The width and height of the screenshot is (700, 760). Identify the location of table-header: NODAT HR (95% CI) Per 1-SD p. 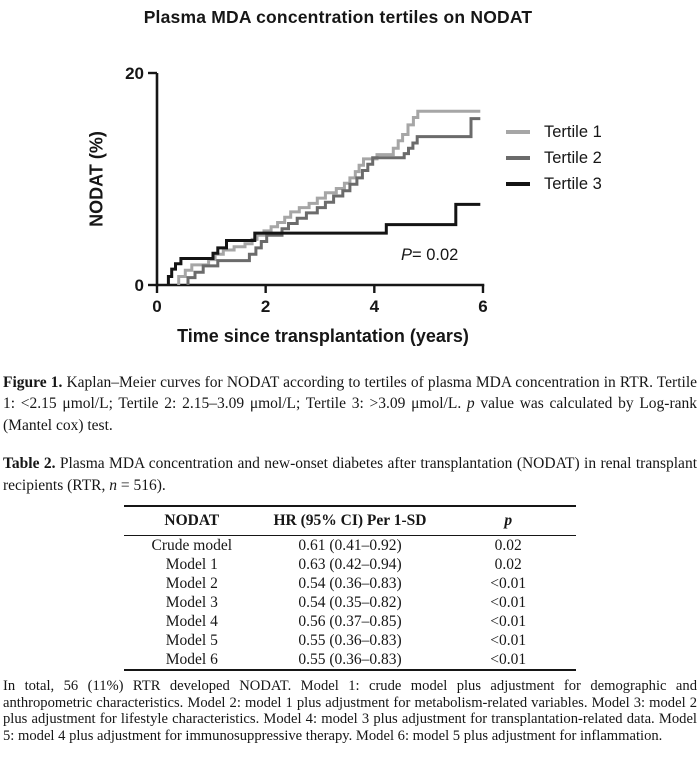
(350, 520).